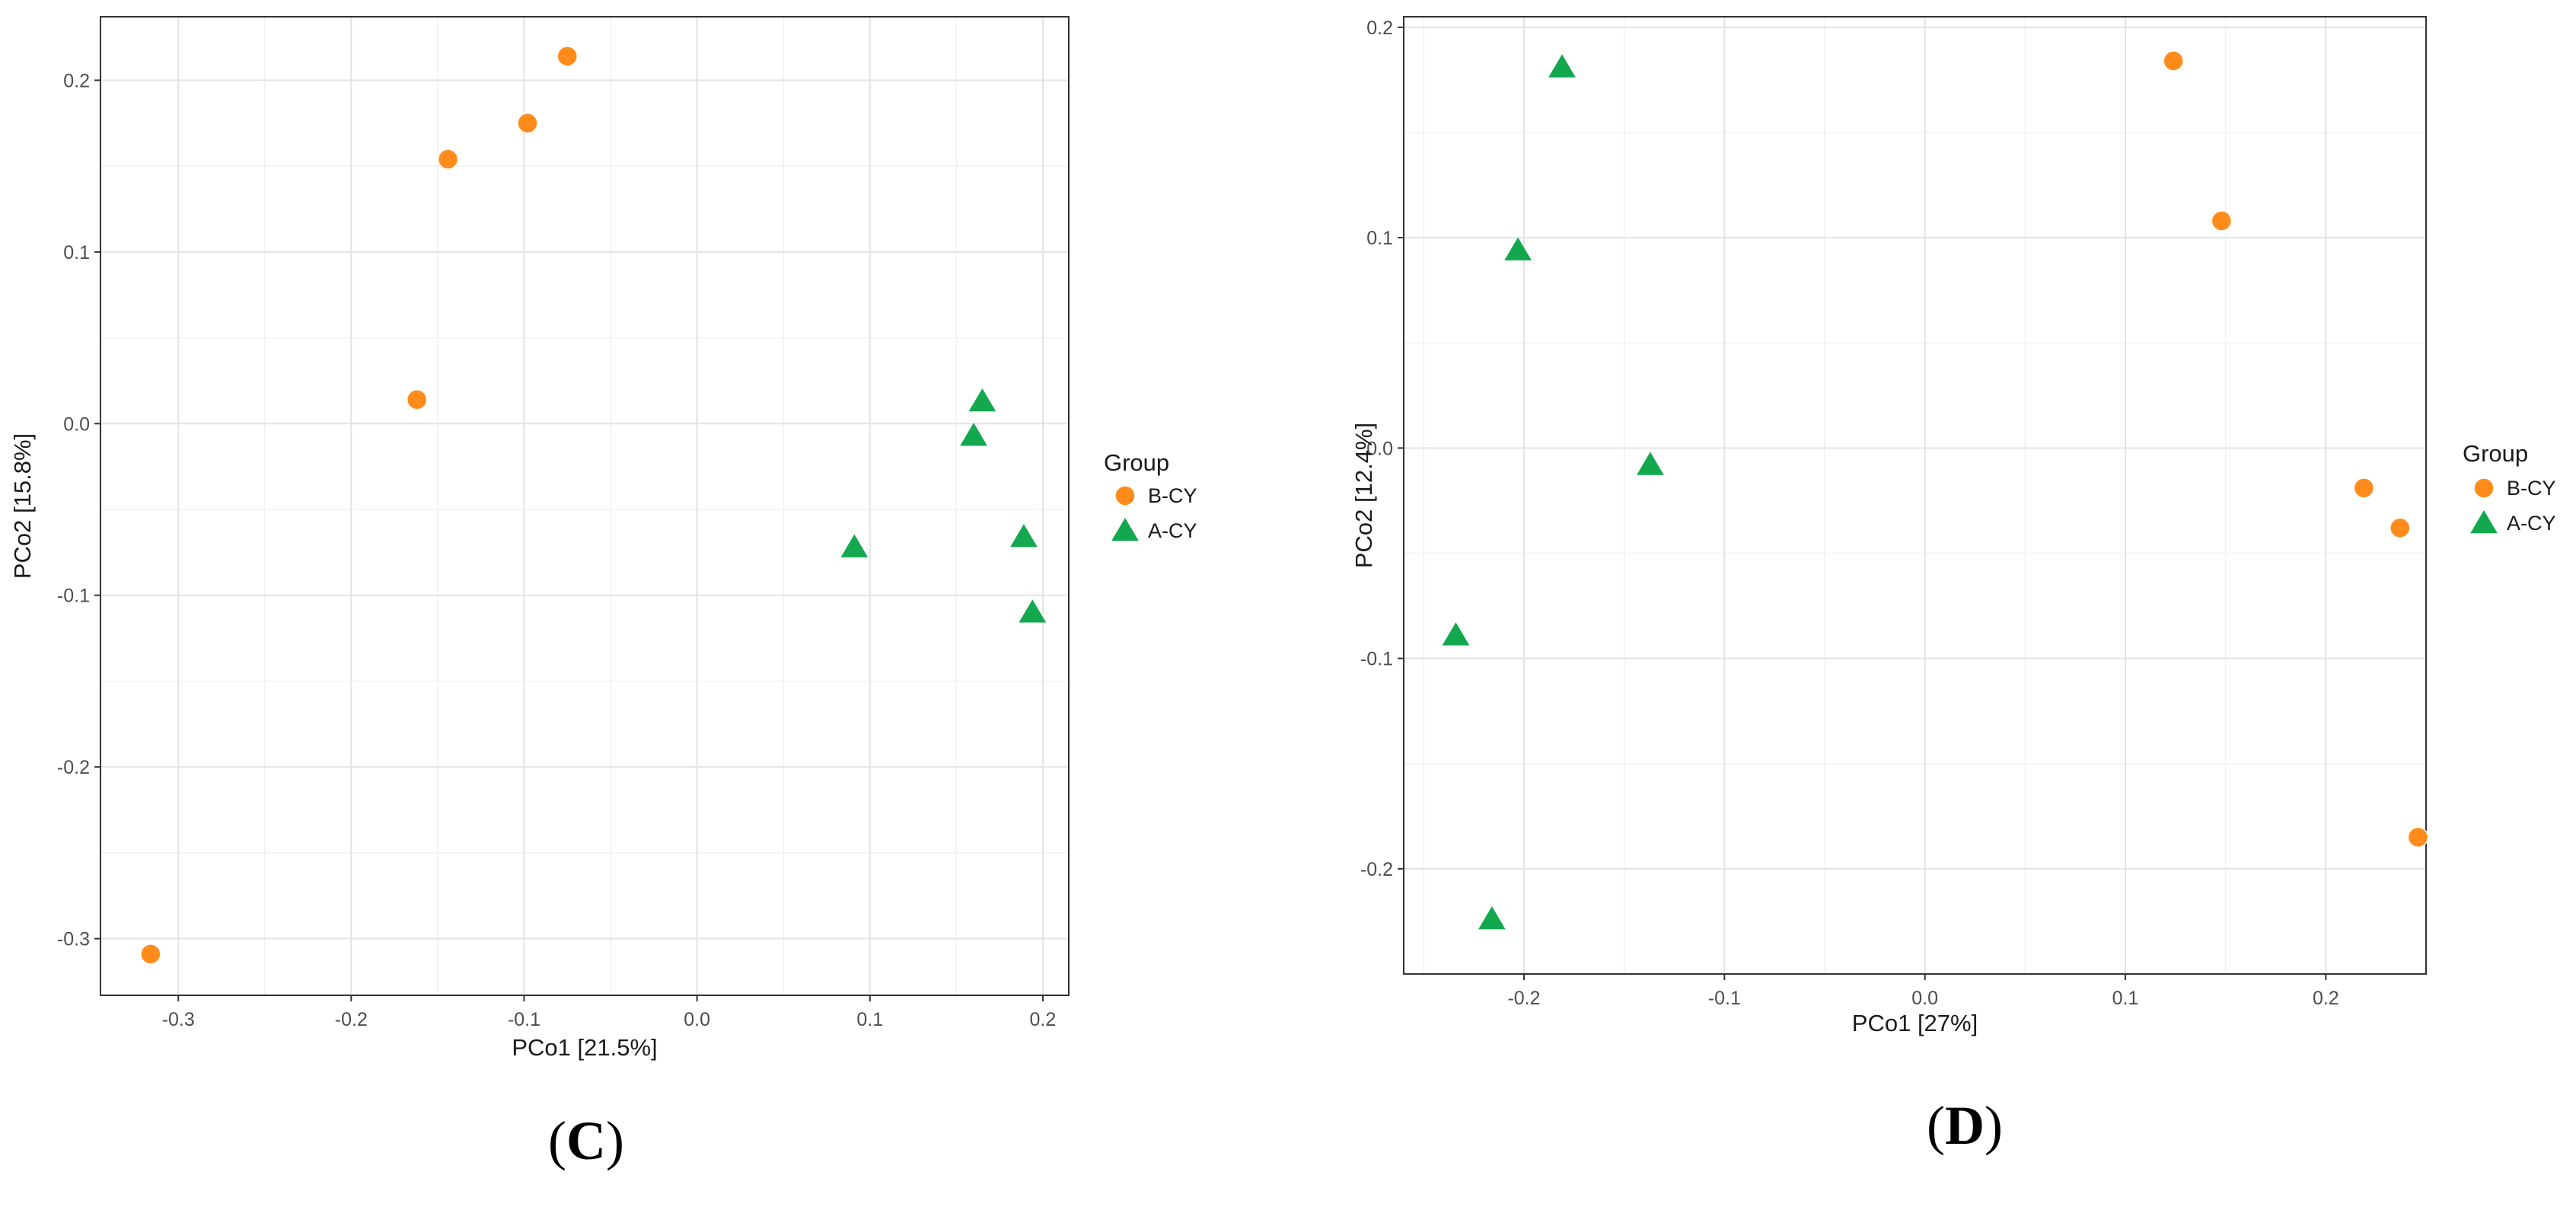 The height and width of the screenshot is (1207, 2576). Describe the element at coordinates (1965, 1125) in the screenshot. I see `panel-label: (D)` at that location.